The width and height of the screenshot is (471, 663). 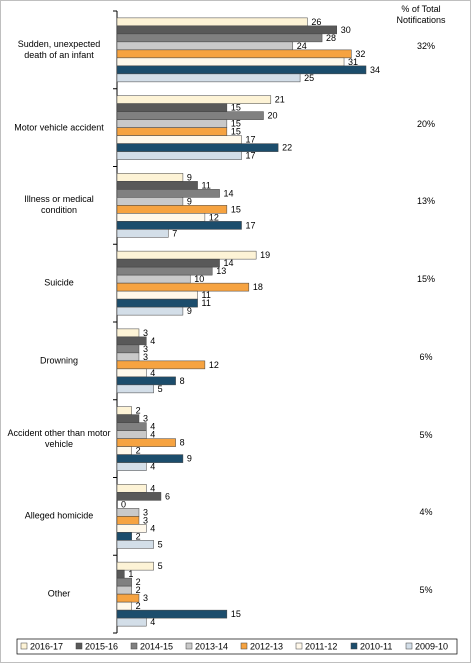 I want to click on legend-label: 2015-16, so click(x=101, y=646).